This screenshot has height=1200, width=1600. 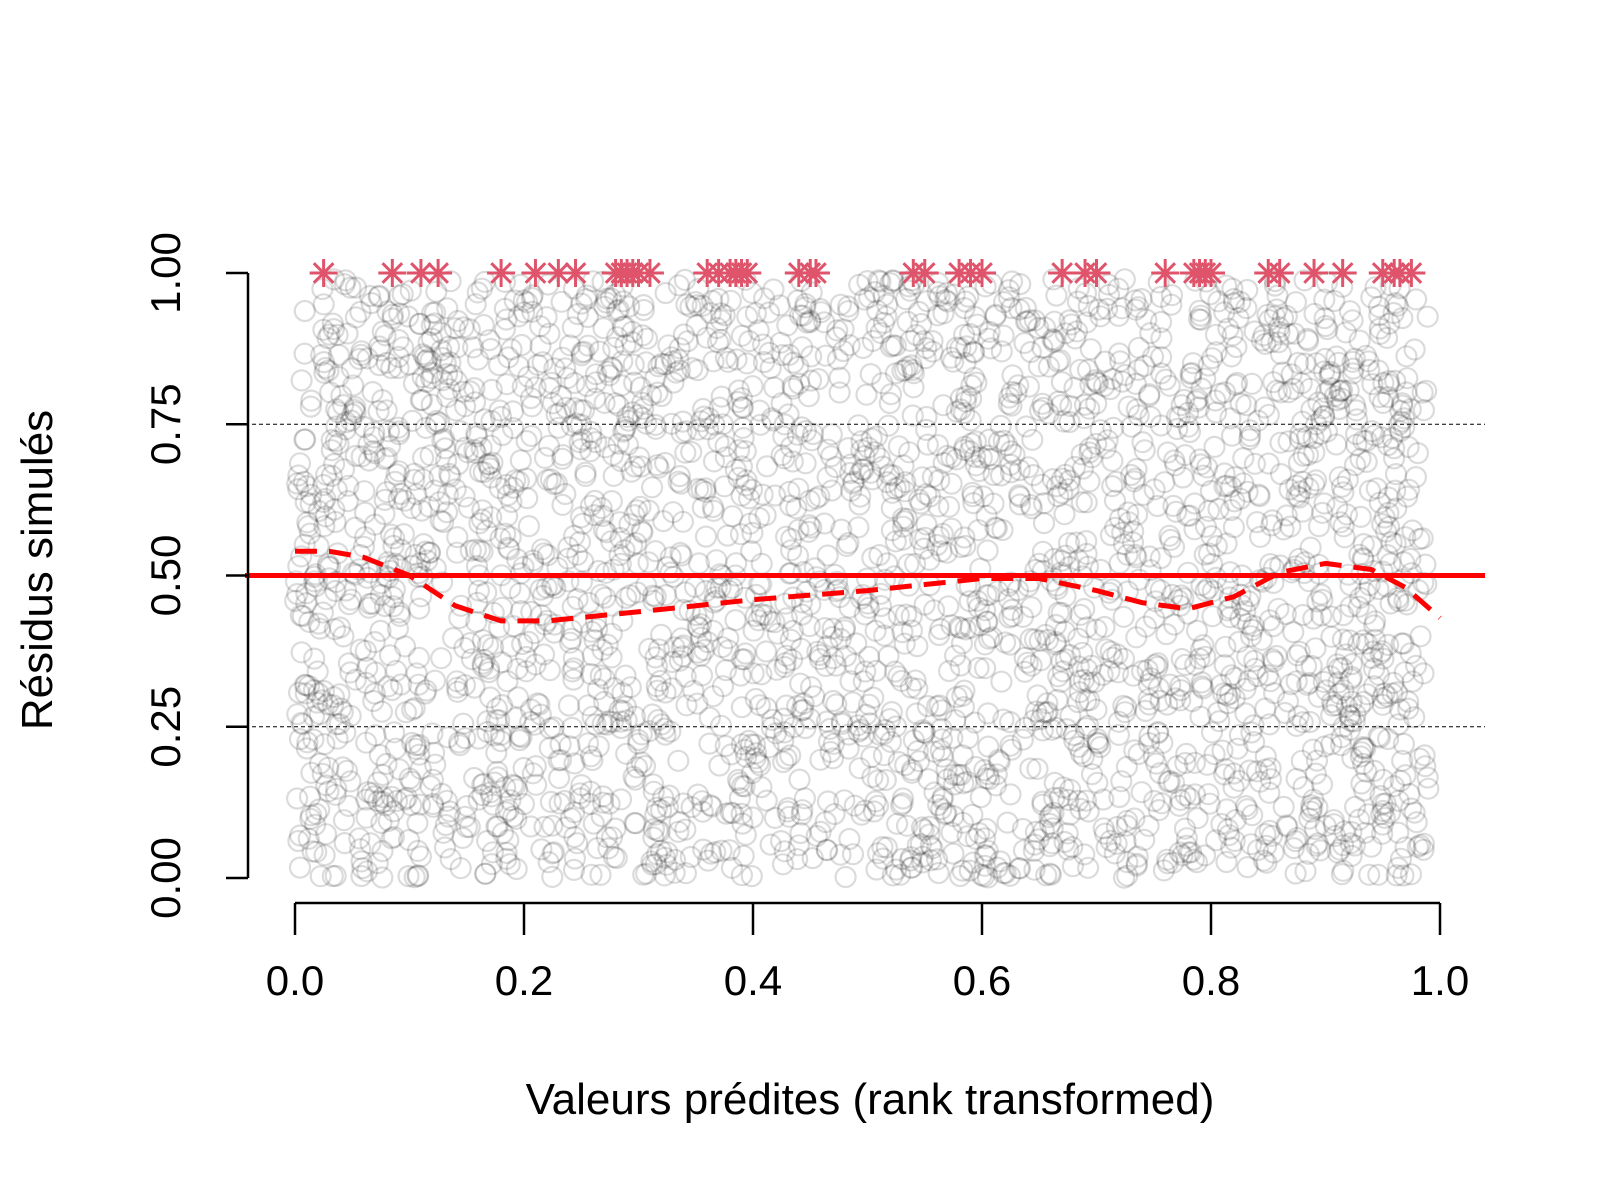 What do you see at coordinates (1314, 273) in the screenshot?
I see `outlier-marker` at bounding box center [1314, 273].